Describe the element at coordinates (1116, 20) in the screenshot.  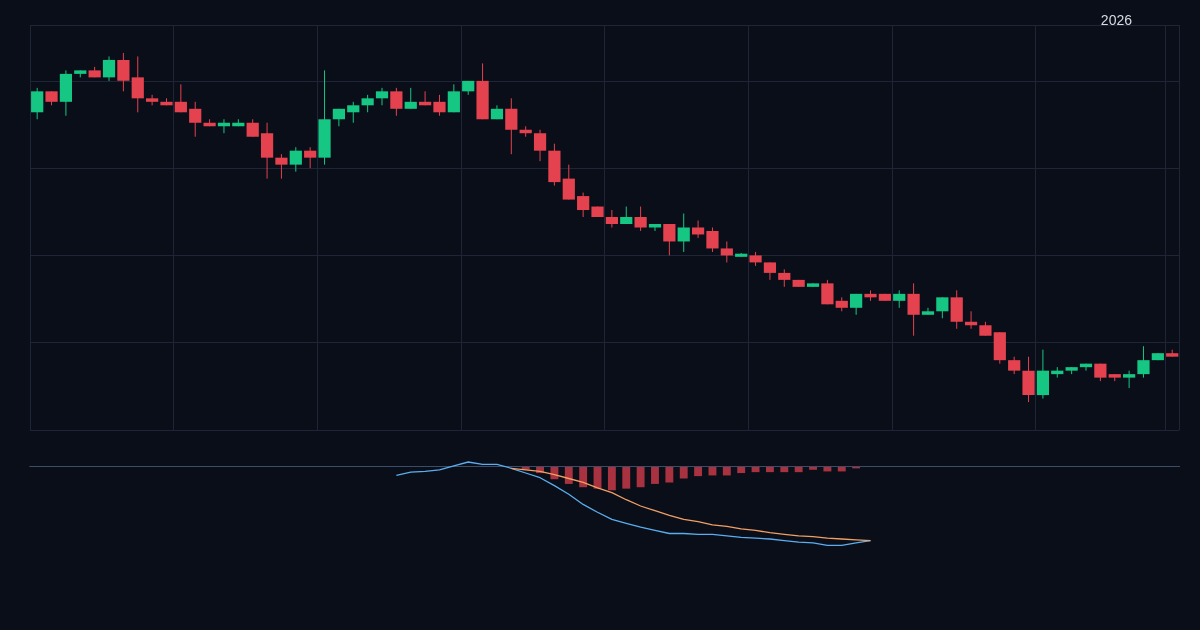
I see `text: 2026` at that location.